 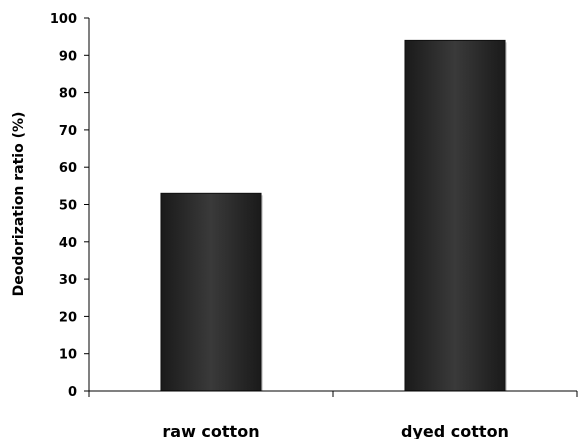 What do you see at coordinates (19, 204) in the screenshot?
I see `y-axis-title: Deodorization ratio (%)` at bounding box center [19, 204].